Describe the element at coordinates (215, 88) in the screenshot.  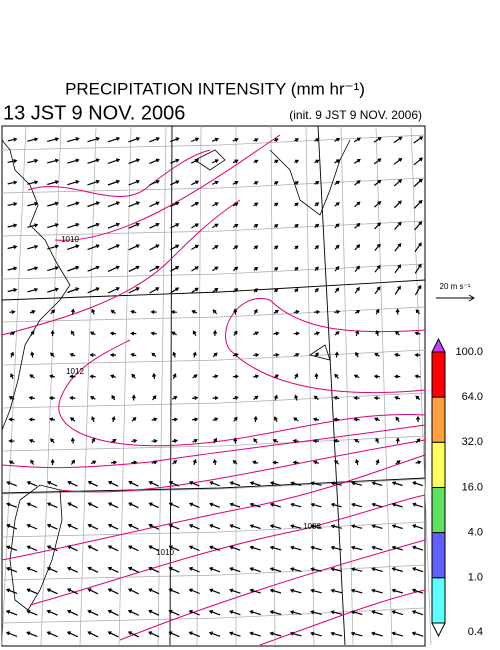
I see `map-title: PRECIPITATION INTENSITY (mm hr⁻¹)` at that location.